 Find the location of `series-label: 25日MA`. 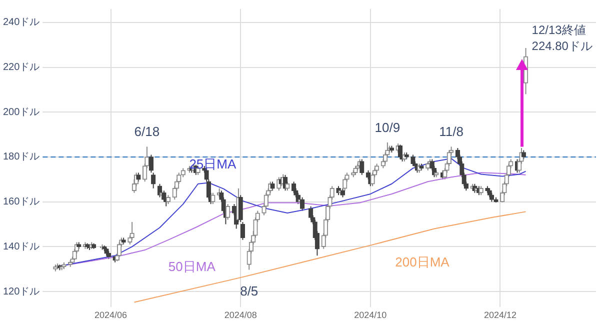

series-label: 25日MA is located at coordinates (212, 164).